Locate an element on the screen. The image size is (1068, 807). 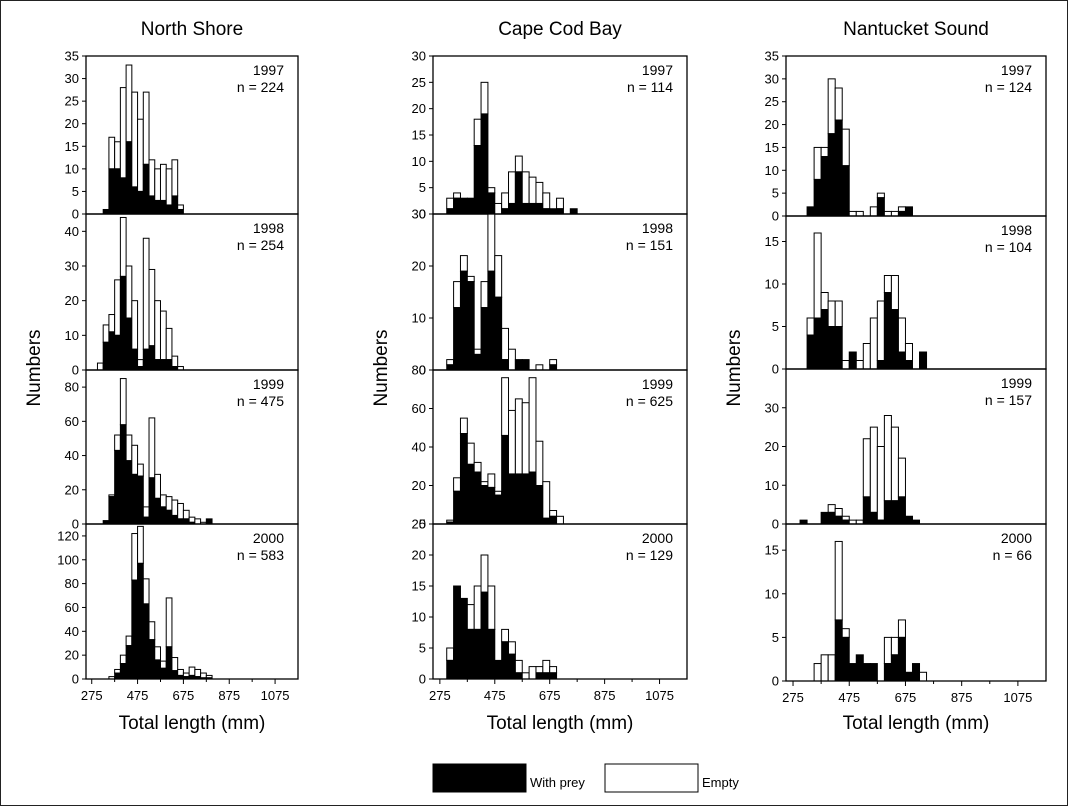
panel-year: 1997 is located at coordinates (1016, 70).